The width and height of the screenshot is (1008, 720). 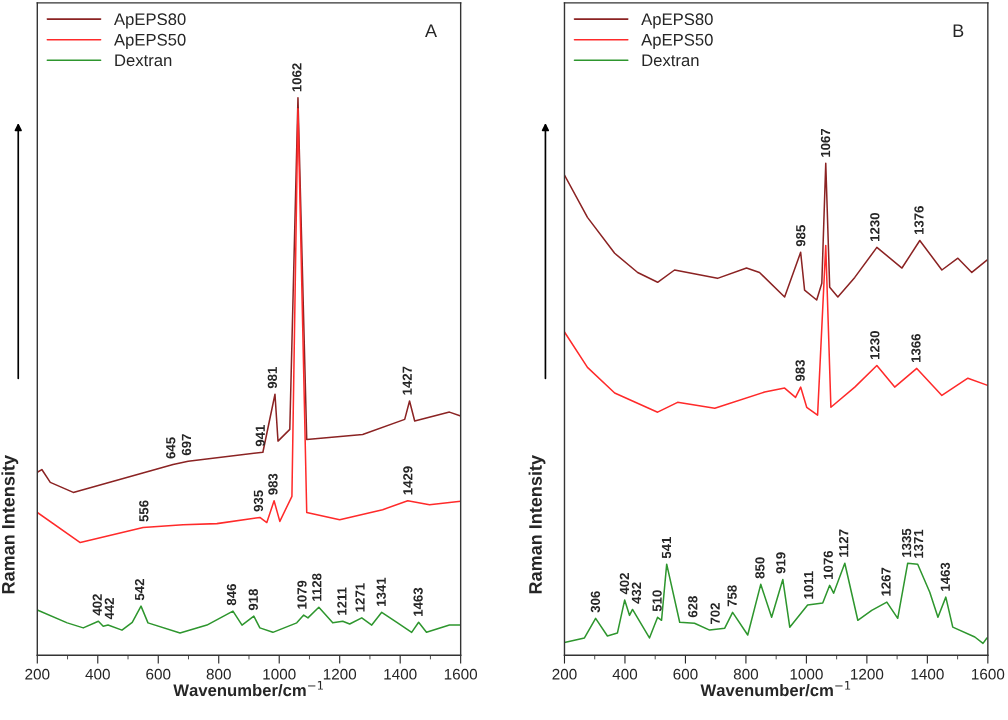 What do you see at coordinates (144, 511) in the screenshot?
I see `annotation: 556` at bounding box center [144, 511].